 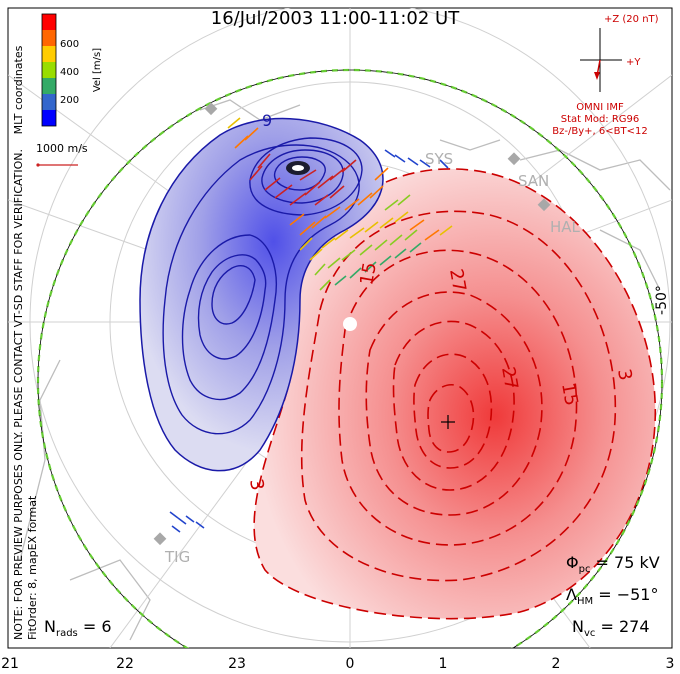 I want to click on imf-source: OMNI IMF, so click(x=600, y=107).